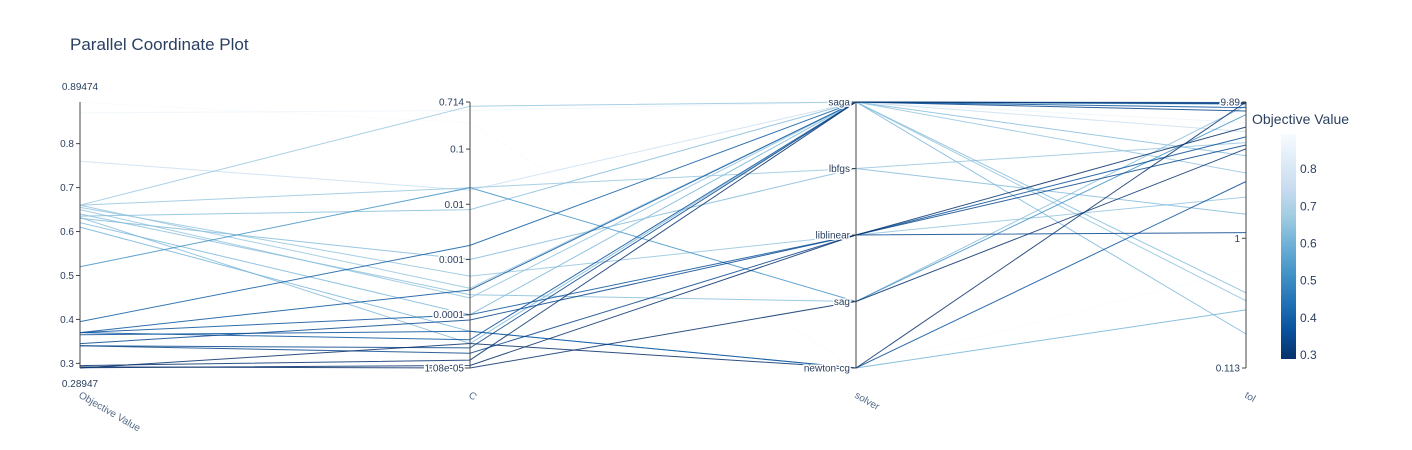 Image resolution: width=1412 pixels, height=450 pixels. I want to click on colorbar-gradient, so click(1288, 246).